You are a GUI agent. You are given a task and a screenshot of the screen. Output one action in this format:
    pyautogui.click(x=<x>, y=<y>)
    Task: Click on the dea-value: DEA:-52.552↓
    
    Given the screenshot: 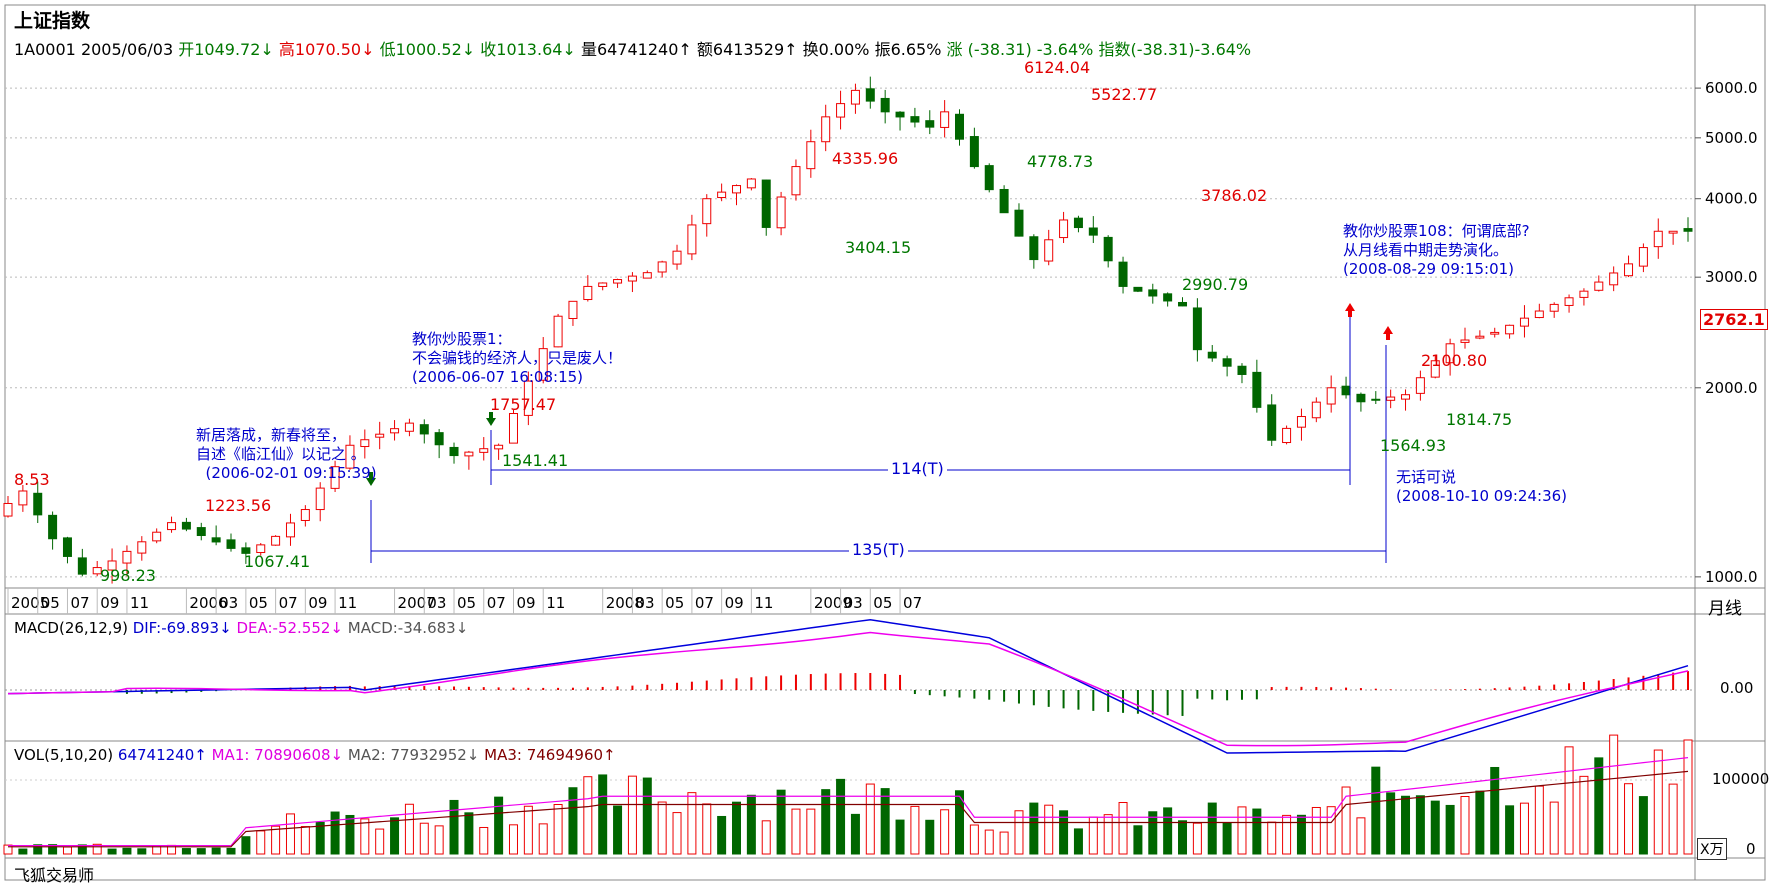 What is the action you would take?
    pyautogui.click(x=289, y=628)
    